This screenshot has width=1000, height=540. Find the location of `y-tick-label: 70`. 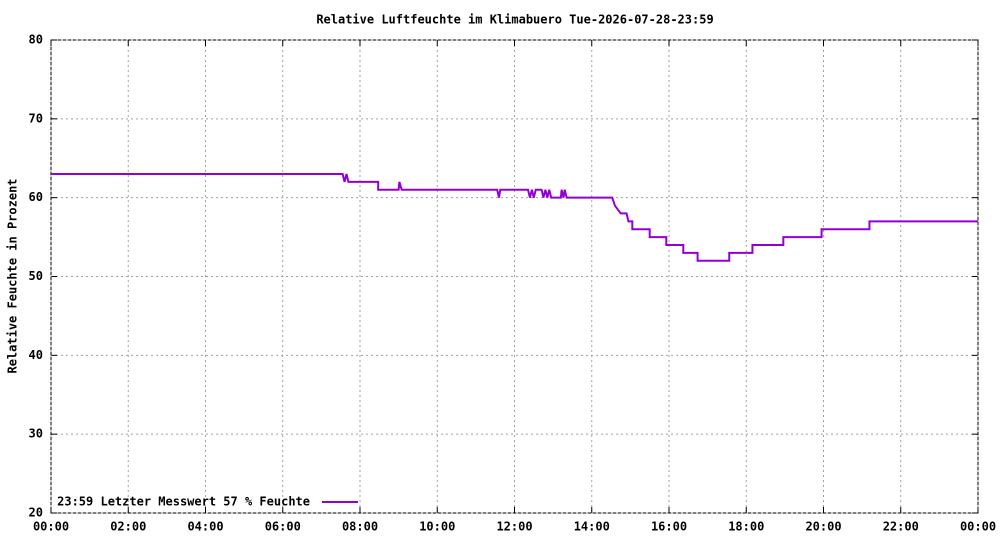

y-tick-label: 70 is located at coordinates (36, 118).